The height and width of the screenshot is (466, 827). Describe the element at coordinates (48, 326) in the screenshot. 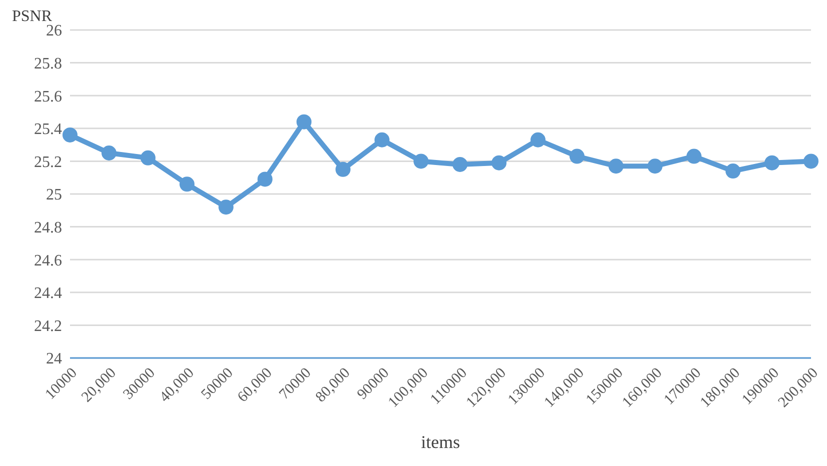

I see `y-tick-label: 24.2` at that location.